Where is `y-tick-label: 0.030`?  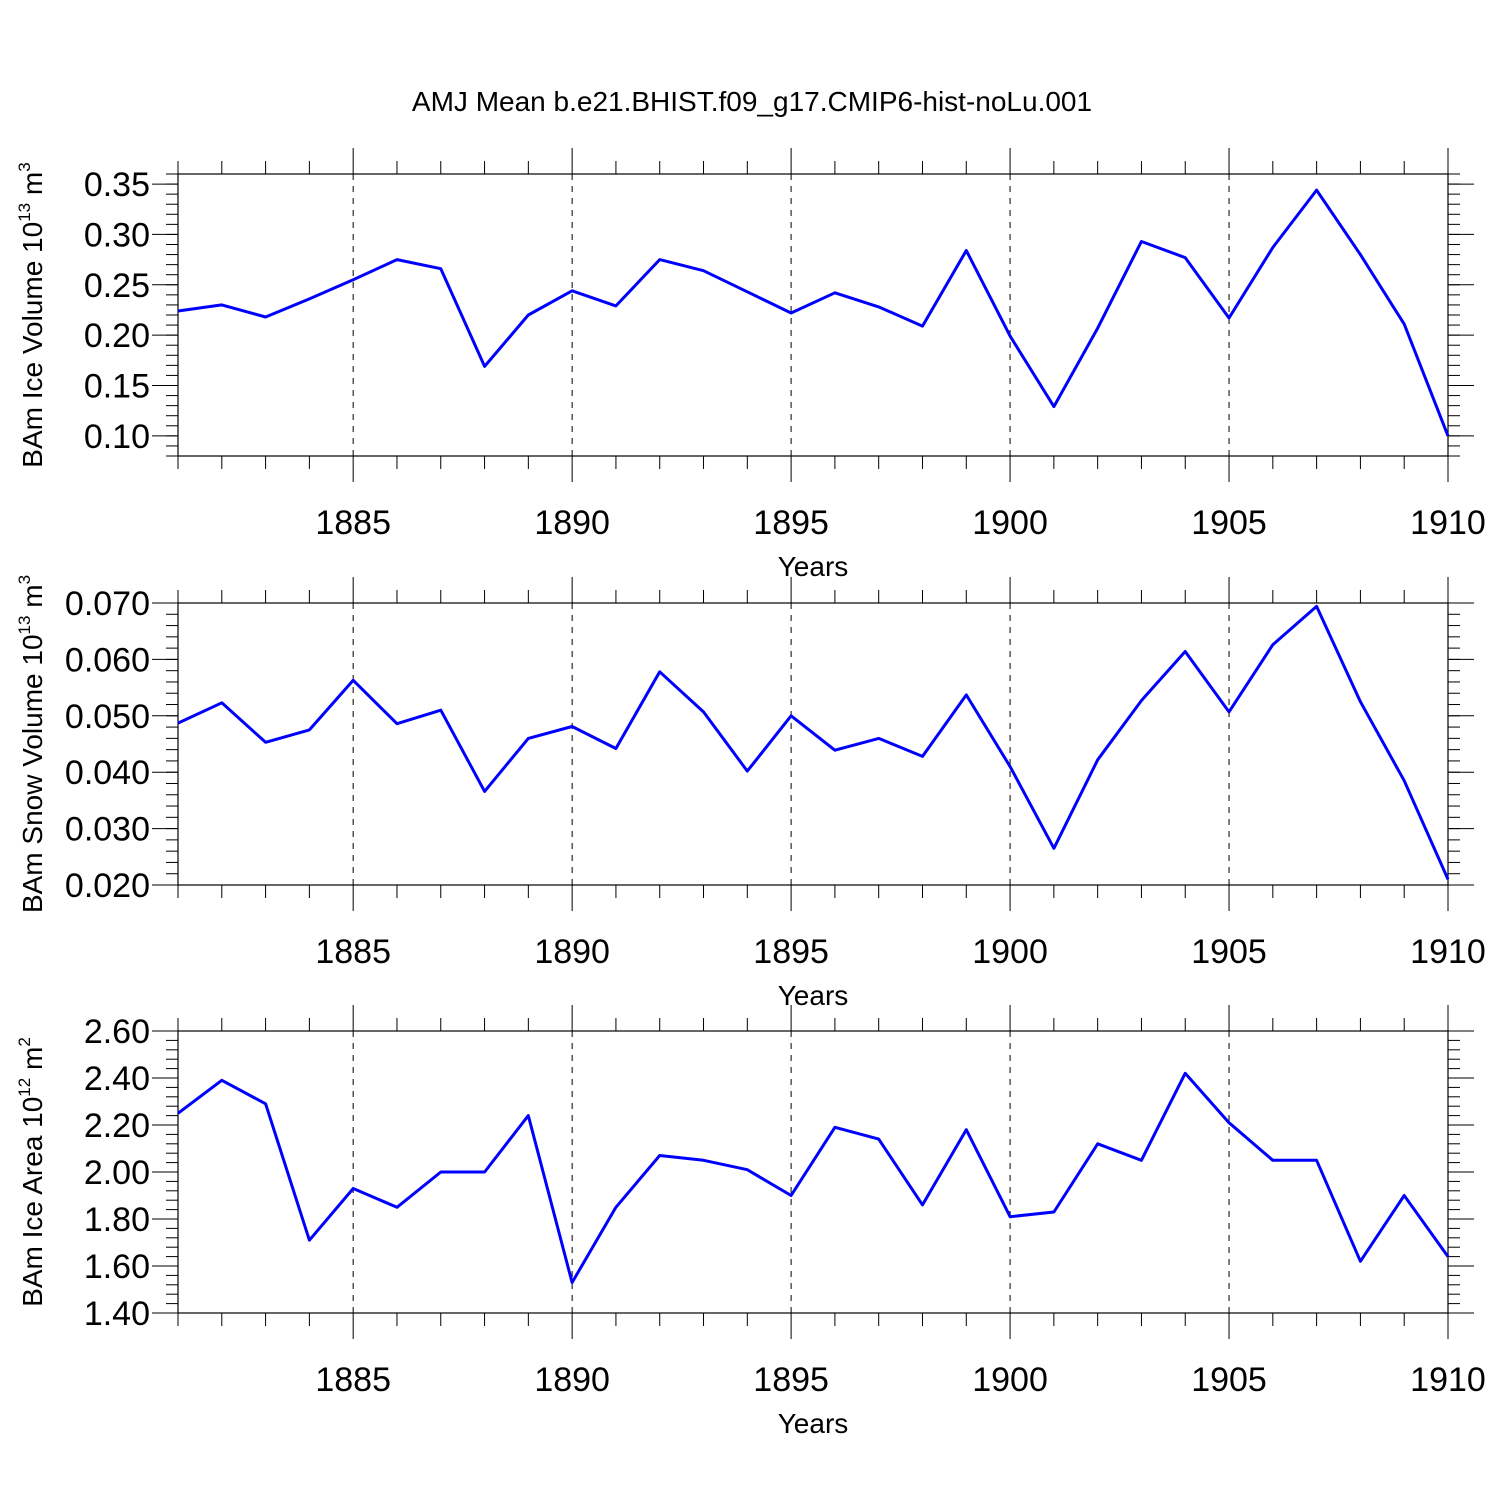 y-tick-label: 0.030 is located at coordinates (107, 830).